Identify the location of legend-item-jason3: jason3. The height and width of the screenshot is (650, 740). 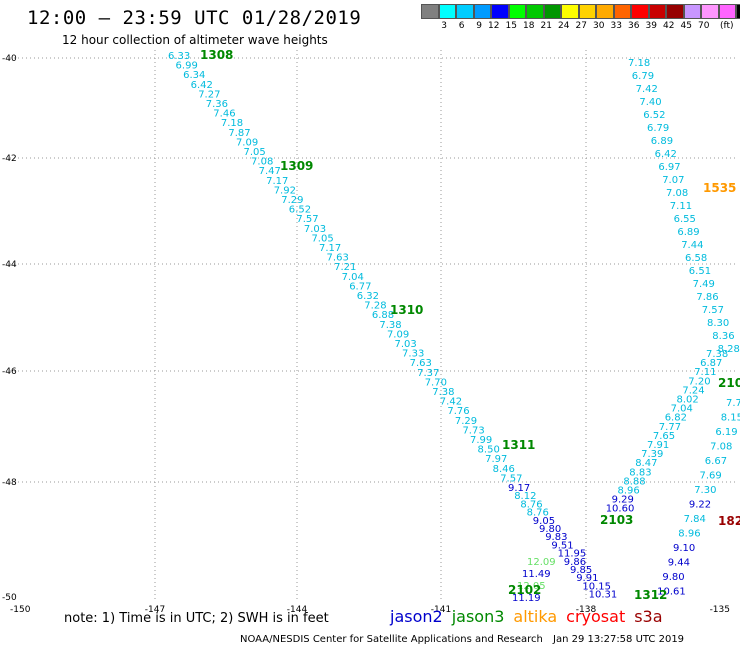
(478, 616).